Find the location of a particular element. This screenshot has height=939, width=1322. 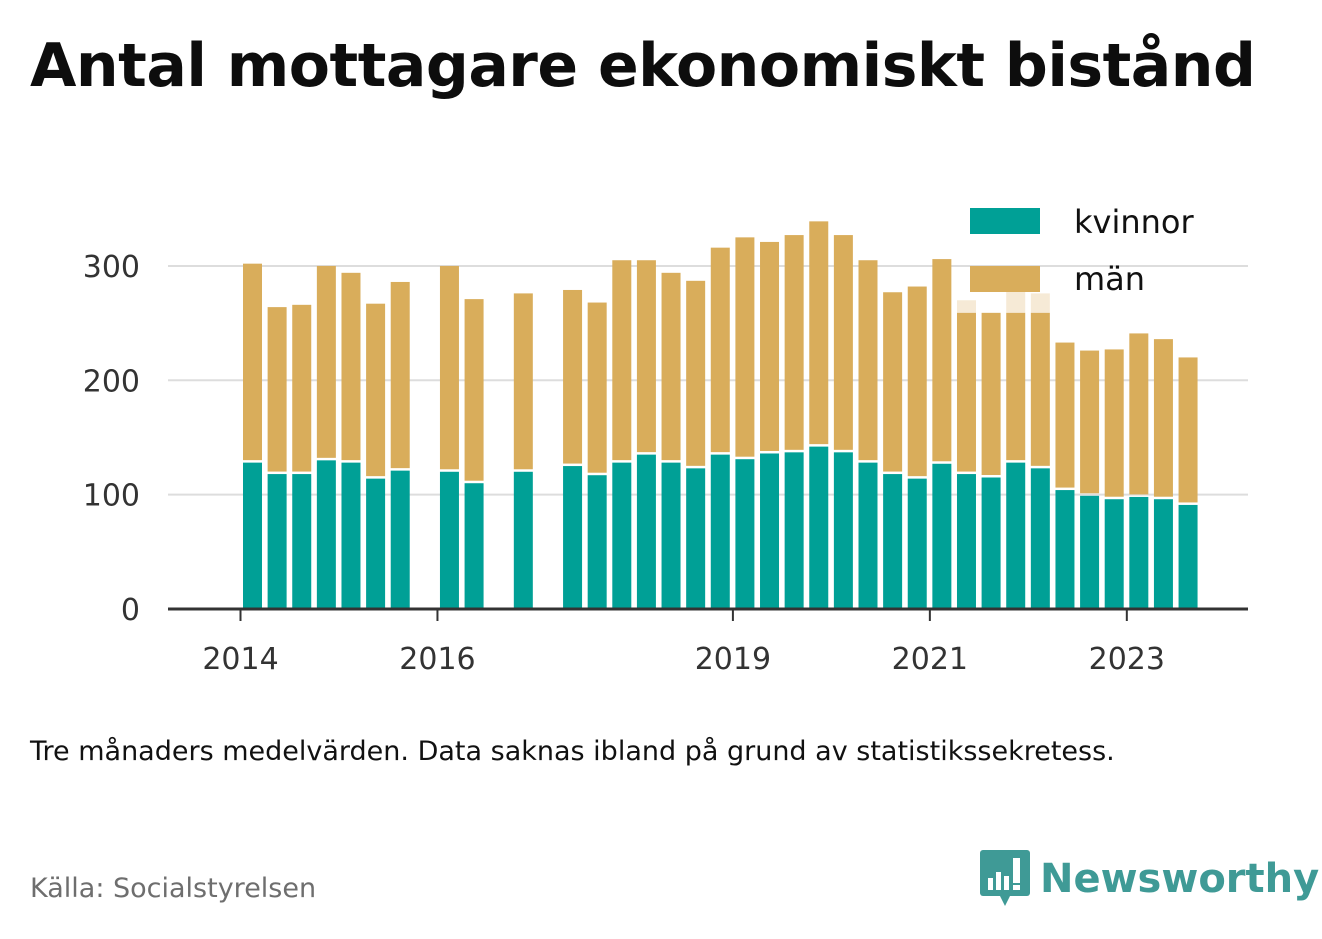

newsworthy-logo: Newsworthy is located at coordinates (1149, 879).